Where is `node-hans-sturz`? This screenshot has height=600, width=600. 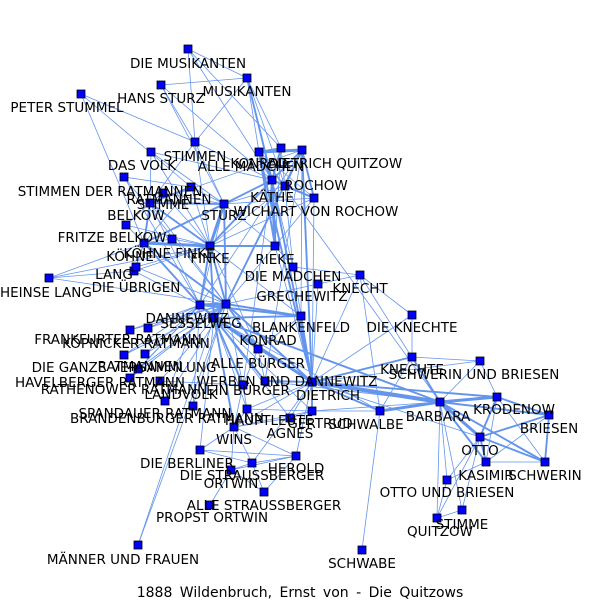
node-hans-sturz is located at coordinates (161, 85).